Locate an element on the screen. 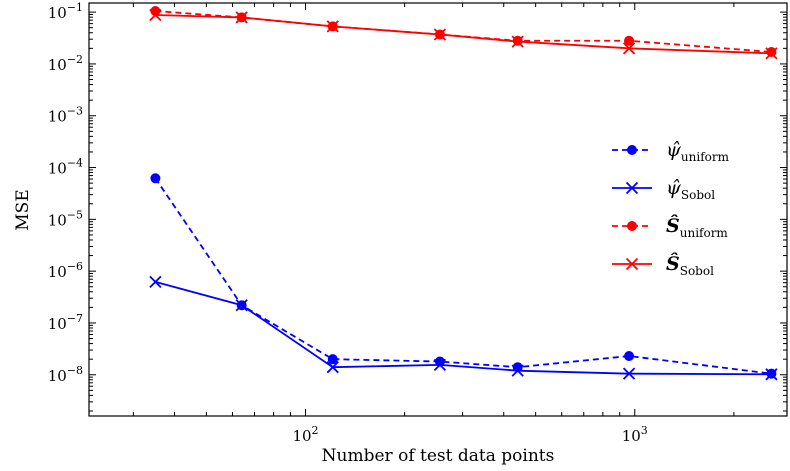 The image size is (790, 471). y-tick-label: 10⁻⁷ is located at coordinates (65, 322).